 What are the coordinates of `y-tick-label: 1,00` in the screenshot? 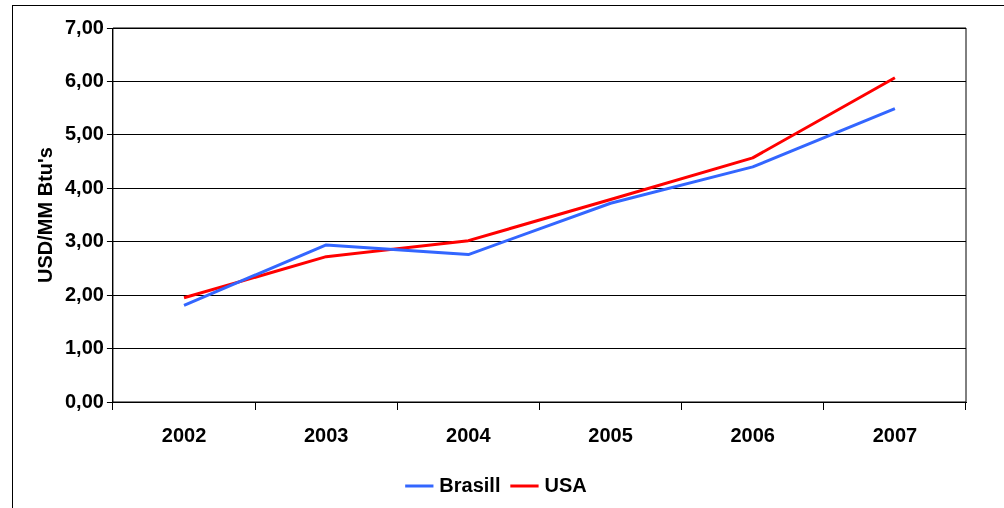 It's located at (84, 347).